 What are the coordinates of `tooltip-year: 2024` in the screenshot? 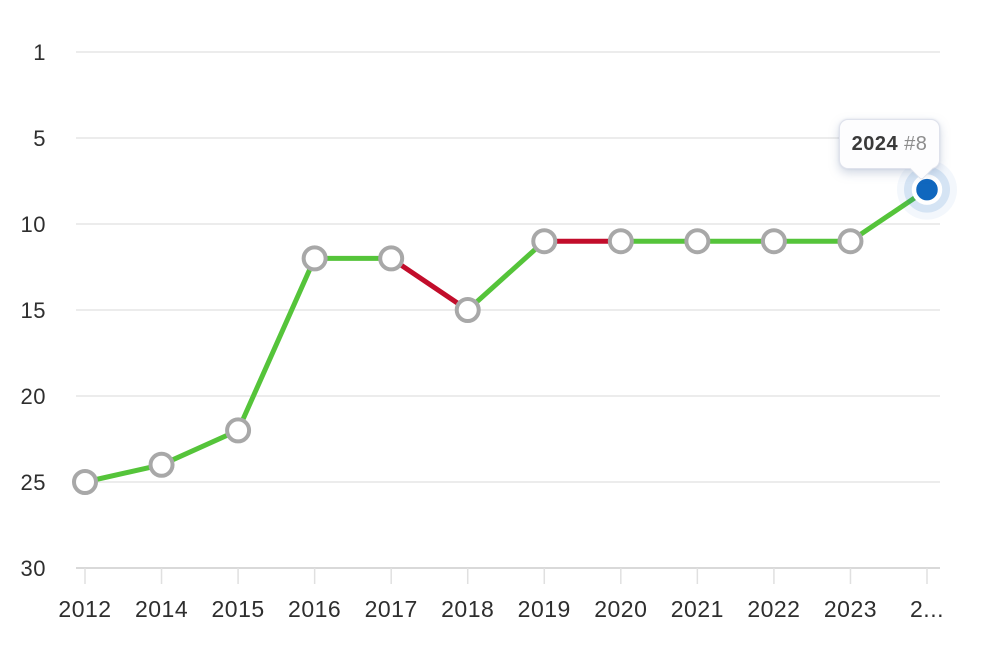 It's located at (875, 143).